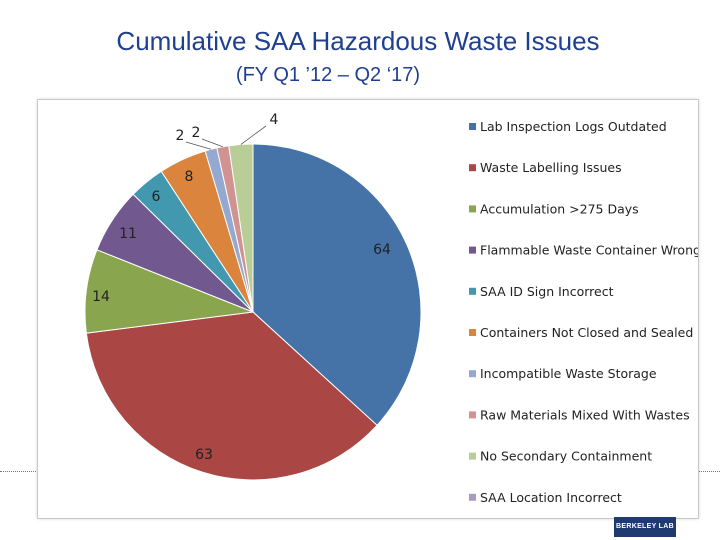  What do you see at coordinates (180, 136) in the screenshot?
I see `data-label-6: 2` at bounding box center [180, 136].